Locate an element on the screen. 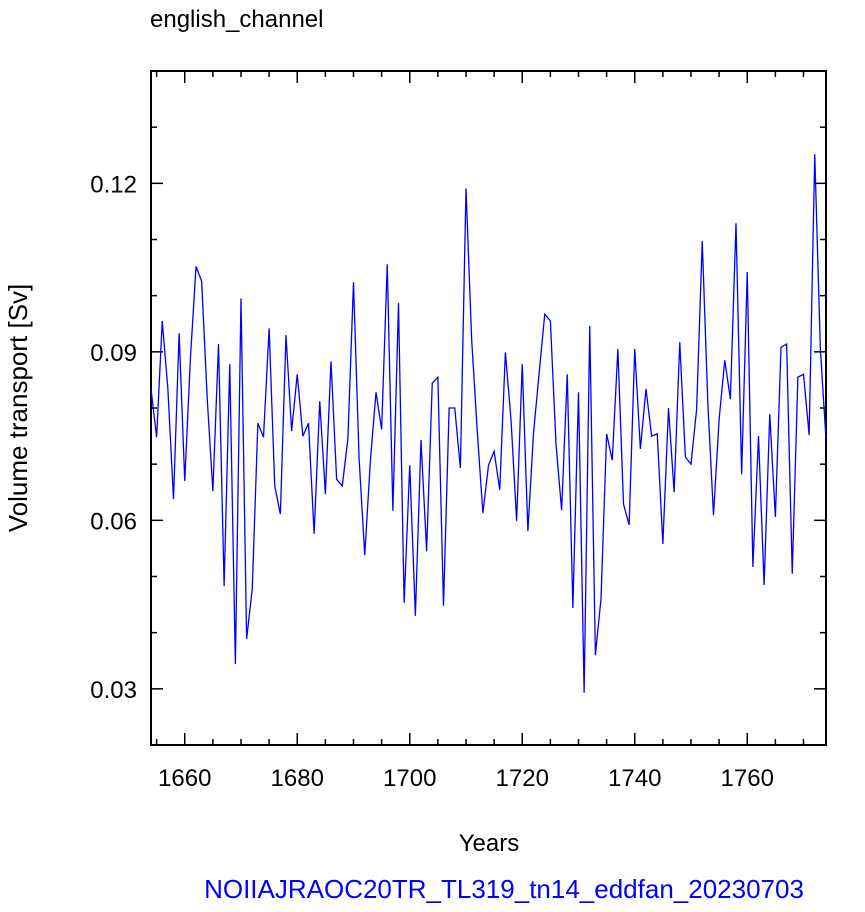 This screenshot has height=912, width=865. y-tick-label: 0.06 is located at coordinates (113, 521).